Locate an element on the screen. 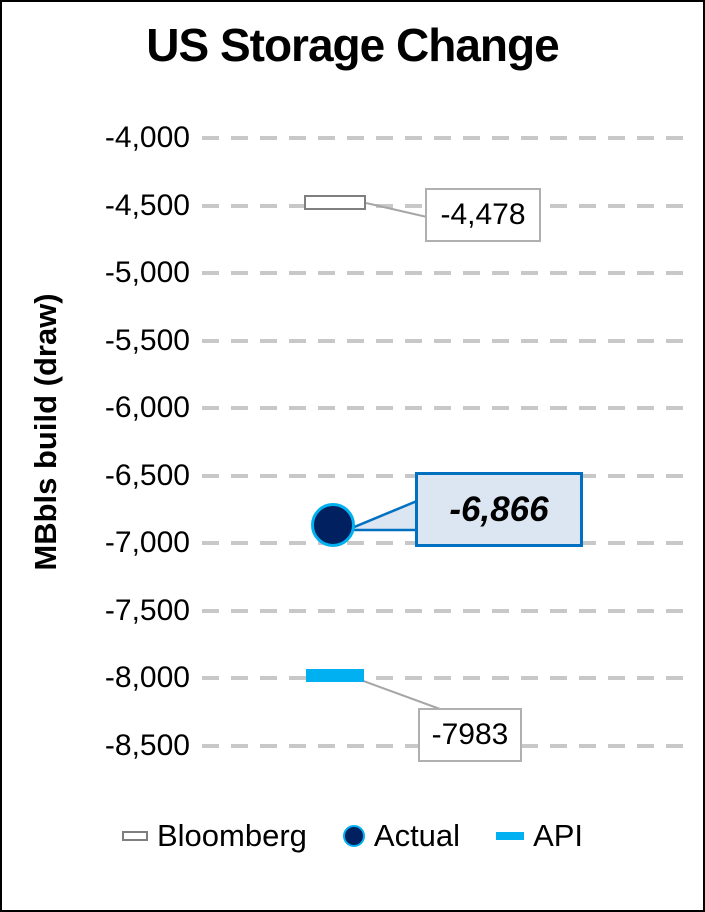 The width and height of the screenshot is (705, 912). legend-label-bloomberg: Bloomberg is located at coordinates (231, 835).